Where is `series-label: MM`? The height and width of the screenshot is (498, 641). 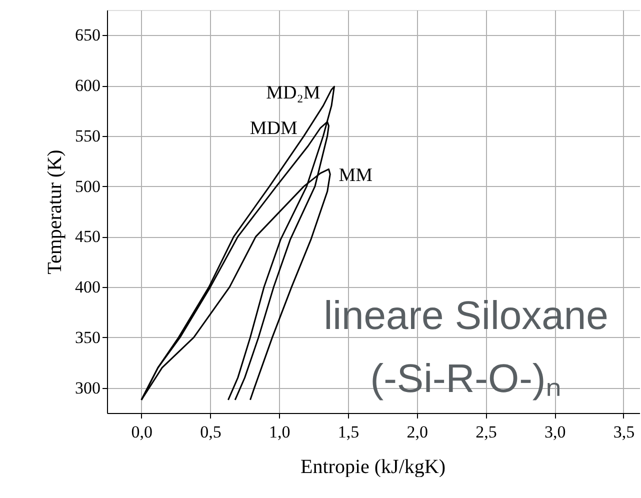
series-label: MM is located at coordinates (355, 175).